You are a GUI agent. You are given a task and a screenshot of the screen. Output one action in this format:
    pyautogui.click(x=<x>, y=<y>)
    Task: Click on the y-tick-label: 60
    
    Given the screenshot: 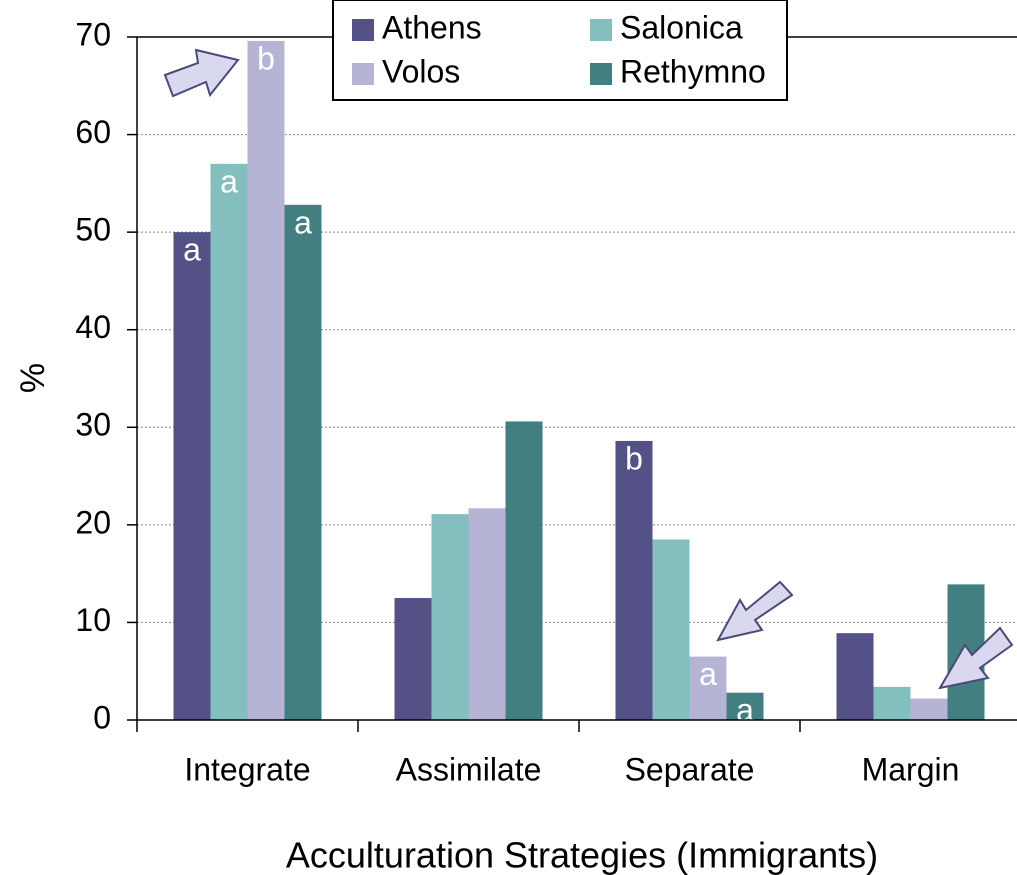 What is the action you would take?
    pyautogui.click(x=93, y=132)
    